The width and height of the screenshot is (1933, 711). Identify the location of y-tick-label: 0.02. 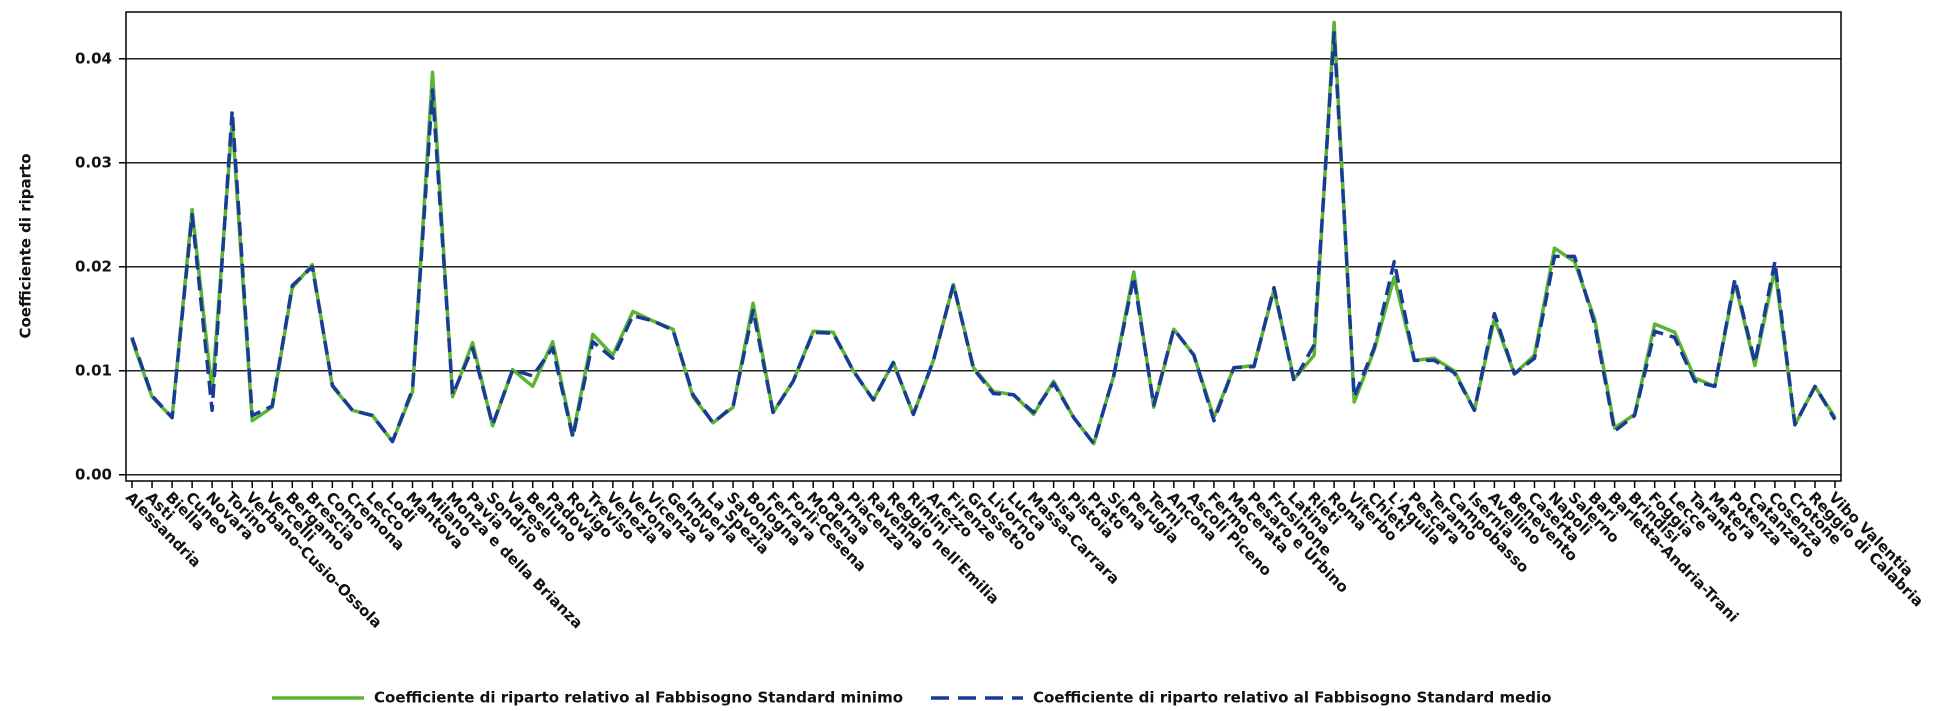
(93, 266).